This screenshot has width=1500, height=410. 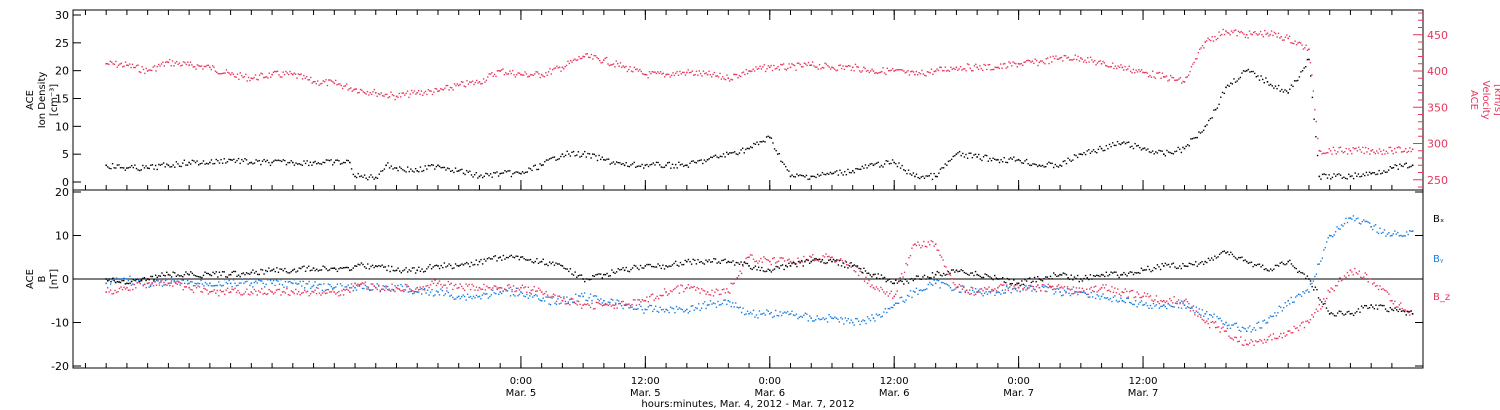 I want to click on by-point, so click(x=272, y=283).